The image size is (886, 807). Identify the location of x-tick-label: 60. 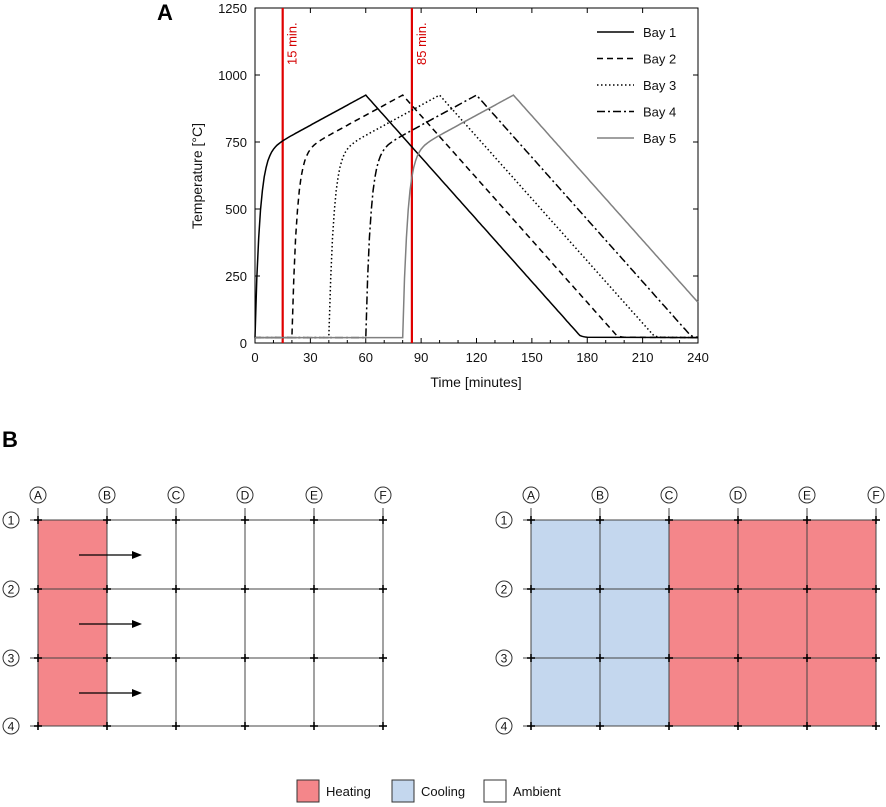
(366, 357).